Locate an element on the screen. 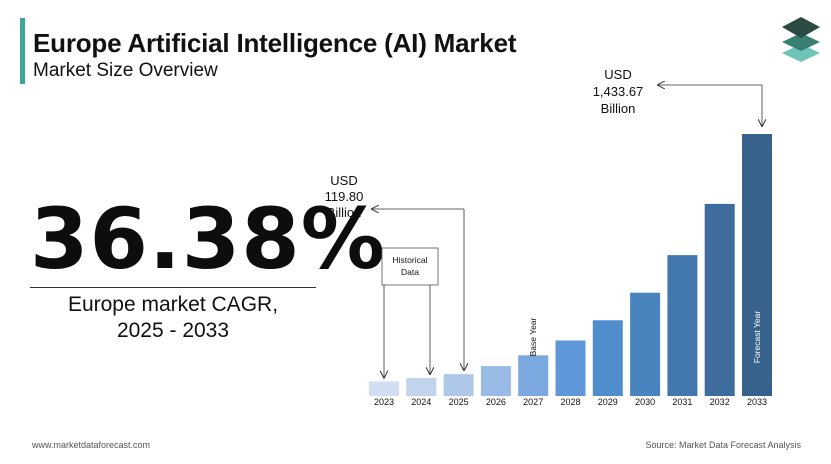 This screenshot has width=831, height=464. value-2025-line1: USD is located at coordinates (343, 180).